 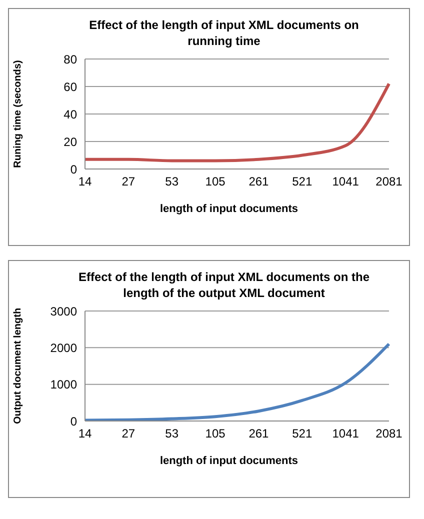 What do you see at coordinates (64, 347) in the screenshot?
I see `y-tick-label: 2000` at bounding box center [64, 347].